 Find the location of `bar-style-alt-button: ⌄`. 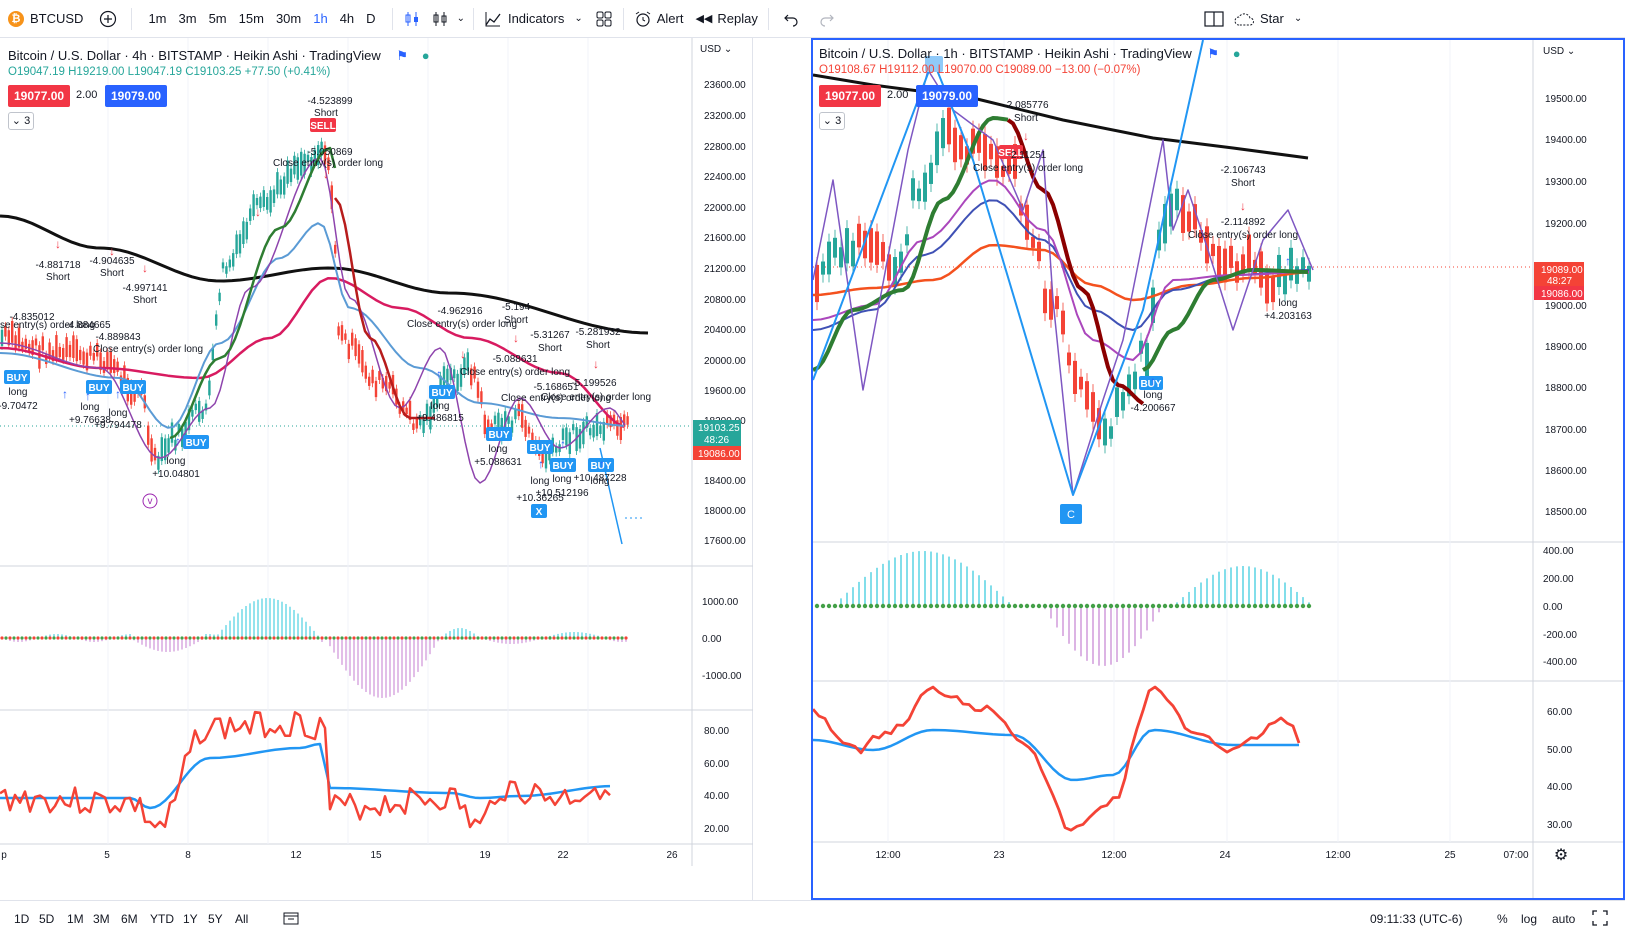

bar-style-alt-button: ⌄ is located at coordinates (448, 19).